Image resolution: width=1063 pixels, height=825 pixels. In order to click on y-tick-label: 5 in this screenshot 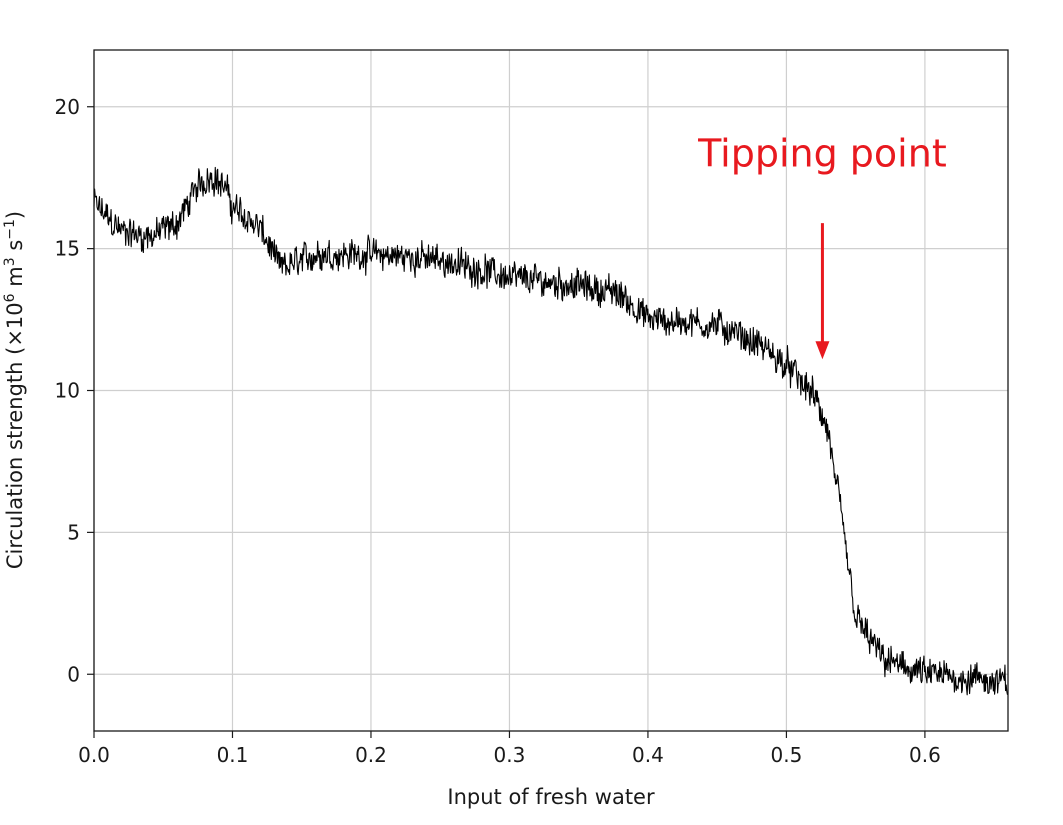, I will do `click(73, 532)`.